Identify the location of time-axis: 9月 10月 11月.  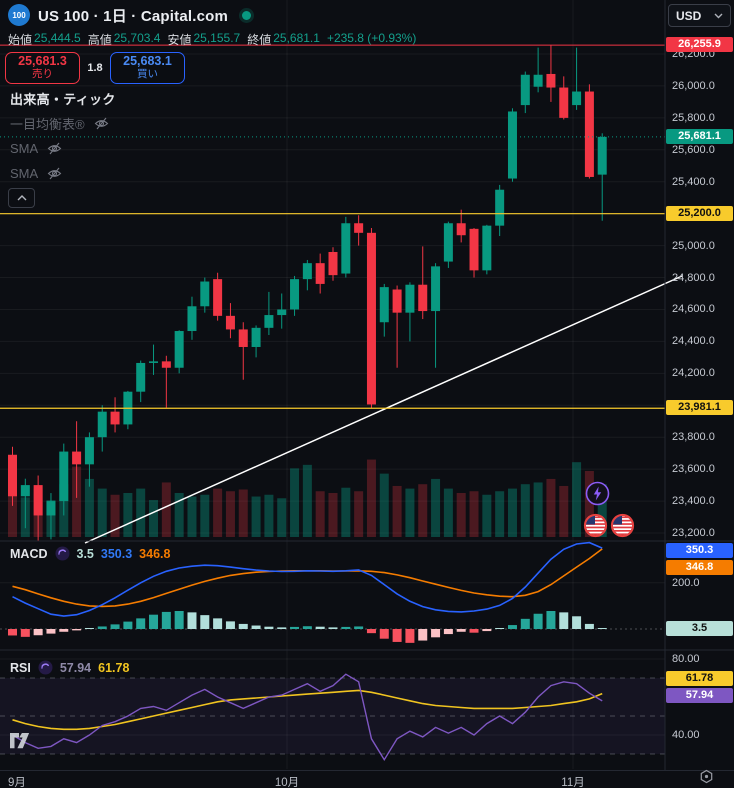
(367, 779).